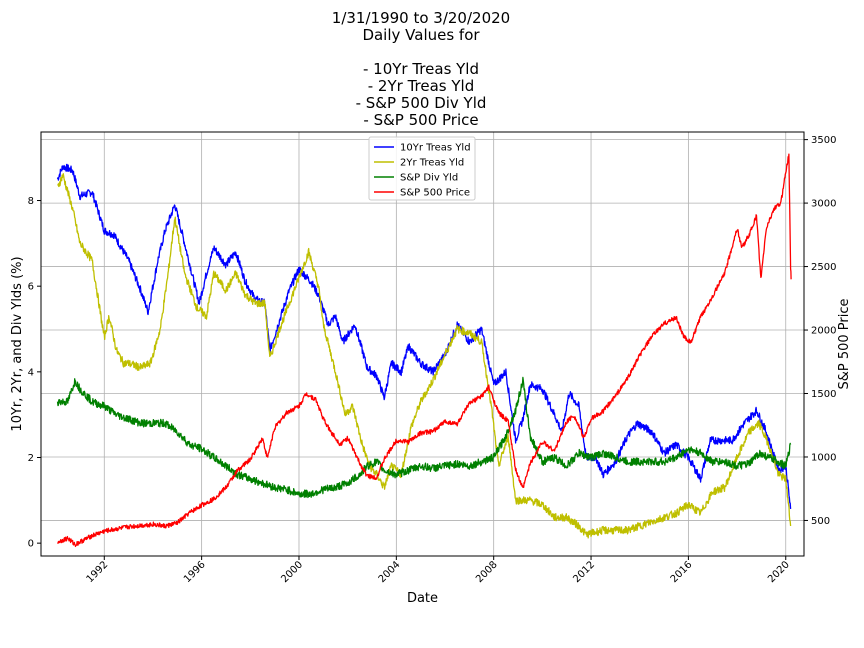  Describe the element at coordinates (421, 103) in the screenshot. I see `title-line: - S&P 500 Div Yld` at that location.